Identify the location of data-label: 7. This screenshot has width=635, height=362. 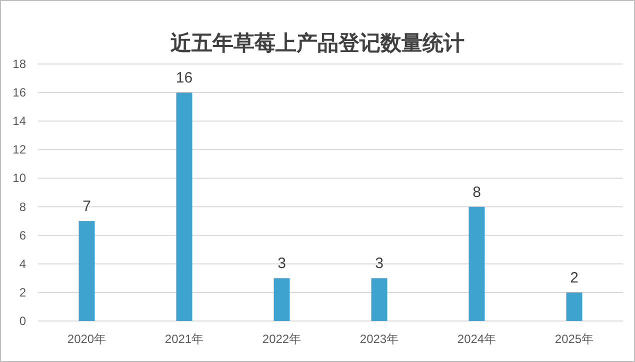
(86, 207).